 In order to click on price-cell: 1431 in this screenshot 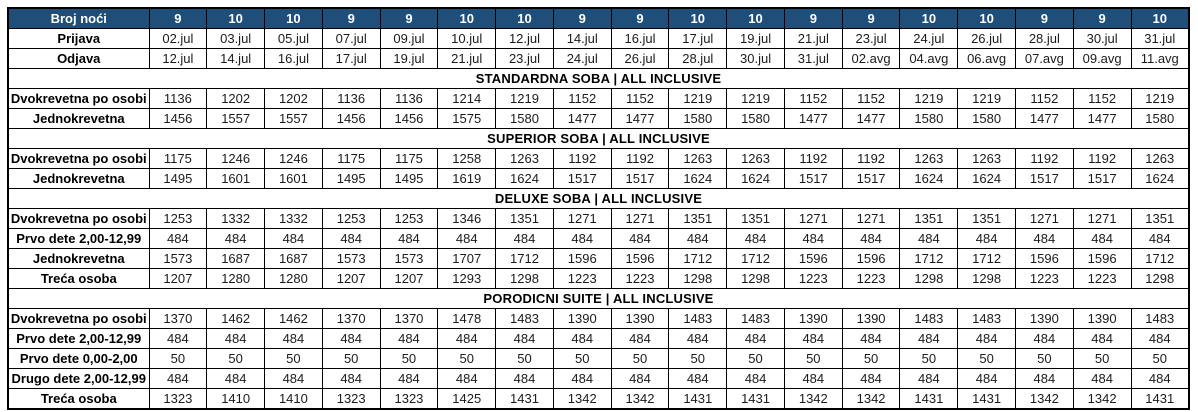, I will do `click(1160, 399)`.